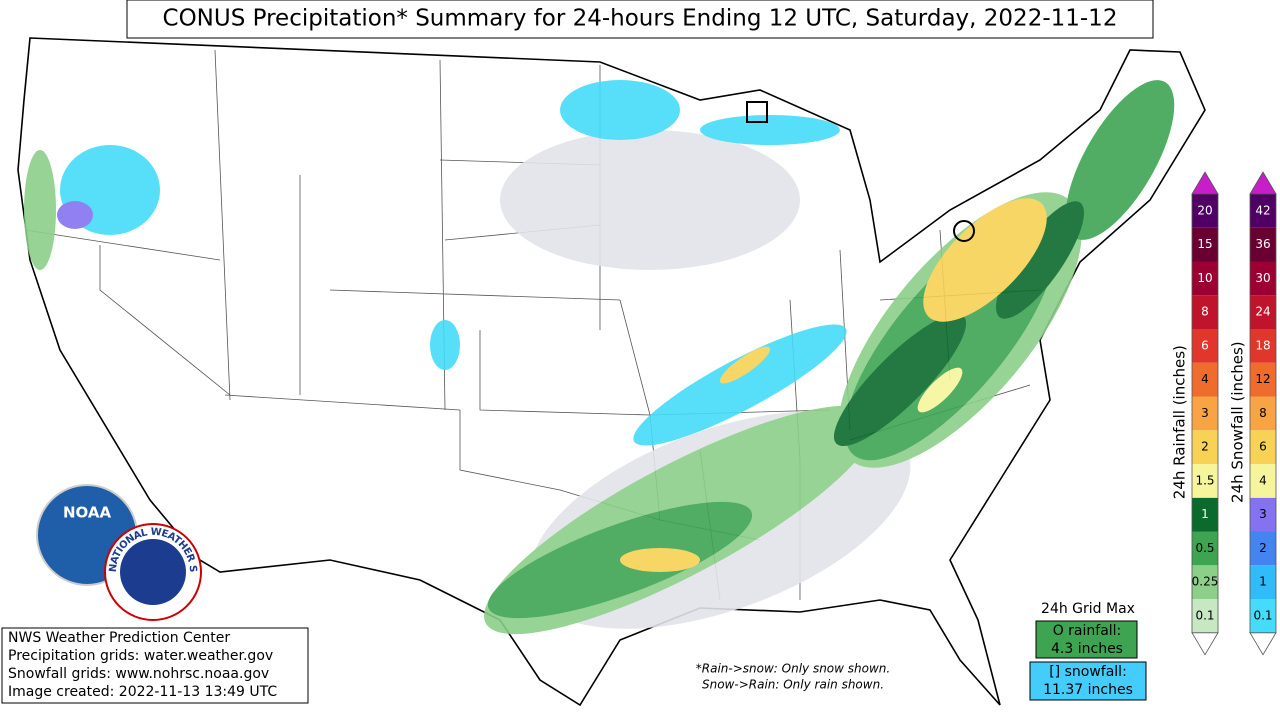 Image resolution: width=1280 pixels, height=720 pixels. What do you see at coordinates (1087, 649) in the screenshot?
I see `rain-max-value: 4.3 inches` at bounding box center [1087, 649].